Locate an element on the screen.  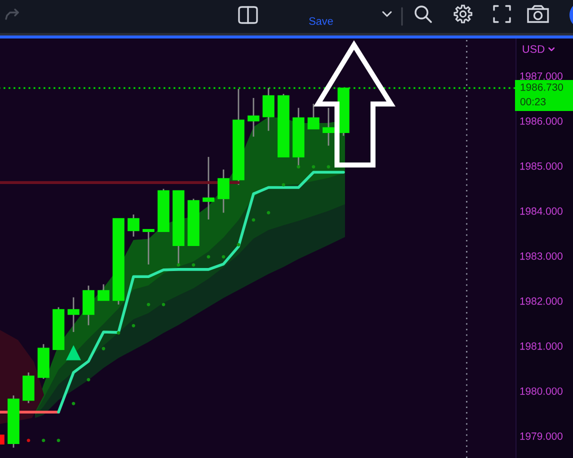
y-tick-label: 1981.000 is located at coordinates (541, 346).